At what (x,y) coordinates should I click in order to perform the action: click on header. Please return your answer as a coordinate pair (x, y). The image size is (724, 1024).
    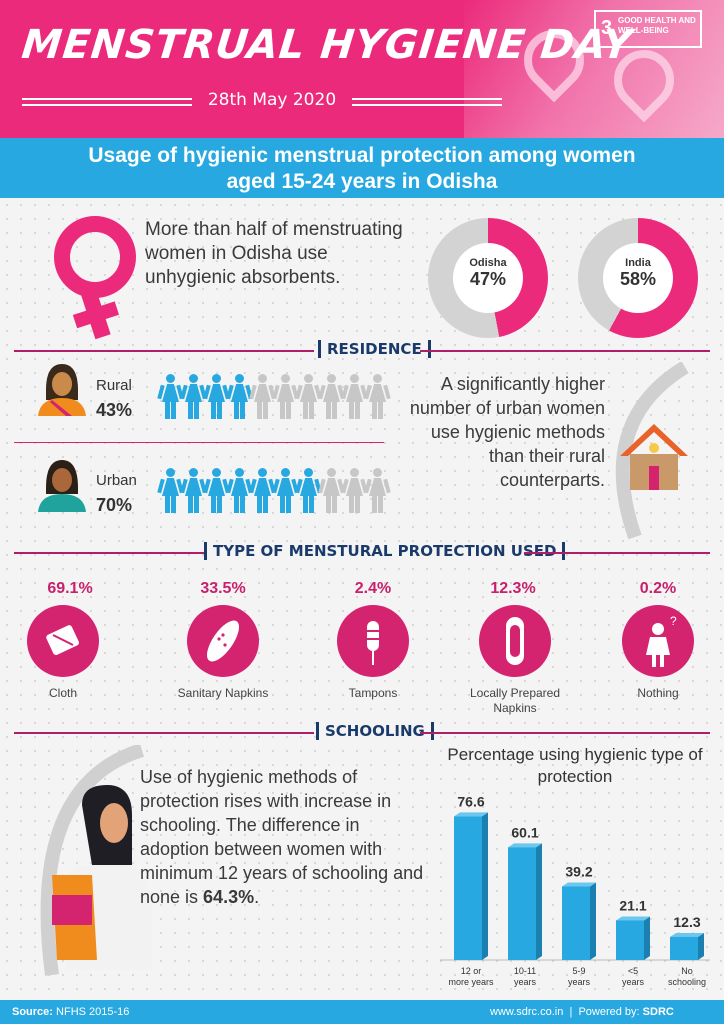
    Looking at the image, I should click on (362, 69).